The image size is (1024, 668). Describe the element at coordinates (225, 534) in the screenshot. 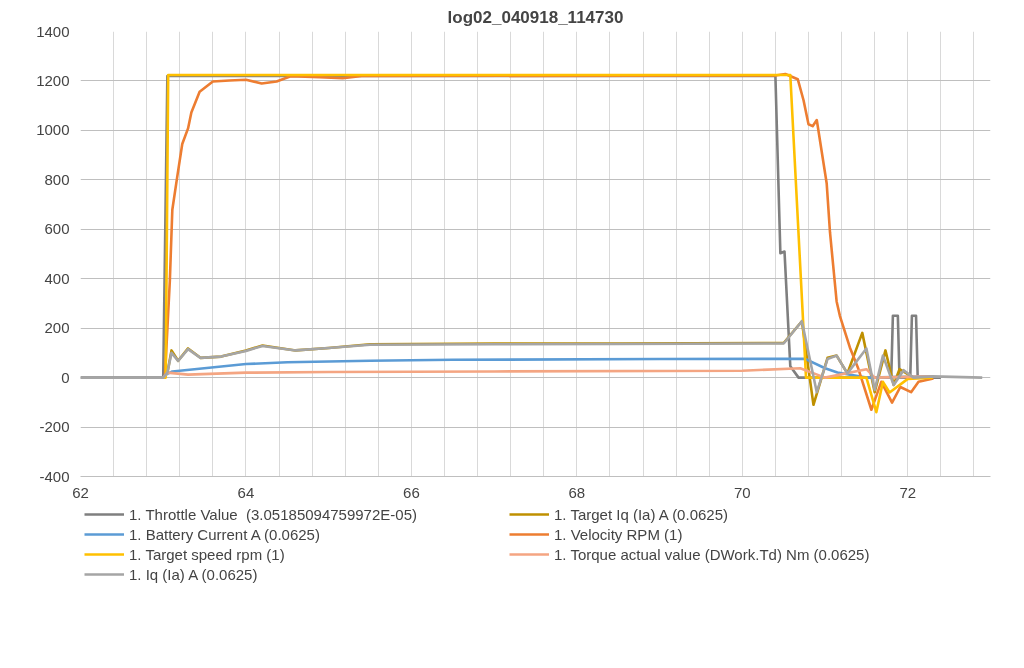

I see `legend-label: 1. Battery Current A (0.0625)` at that location.